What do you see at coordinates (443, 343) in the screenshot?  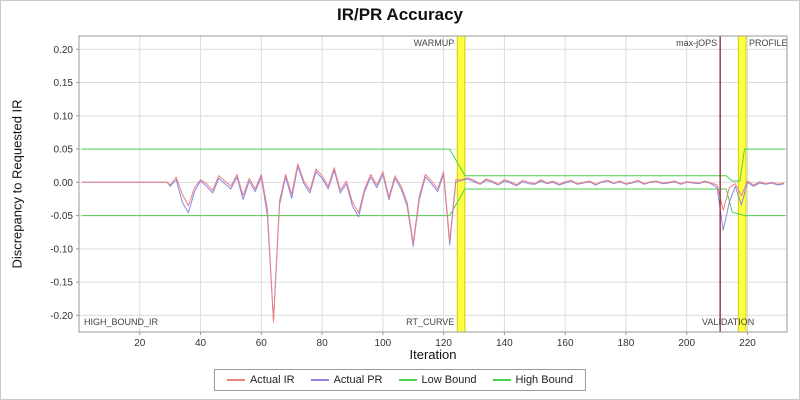 I see `x-tick-label: 120` at bounding box center [443, 343].